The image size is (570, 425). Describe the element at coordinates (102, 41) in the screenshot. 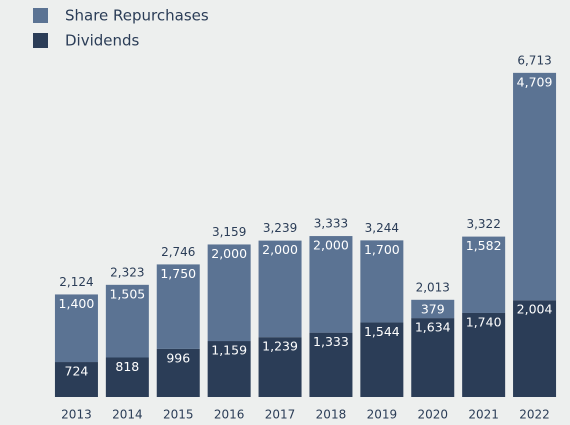

I see `legend-text: Dividends` at that location.